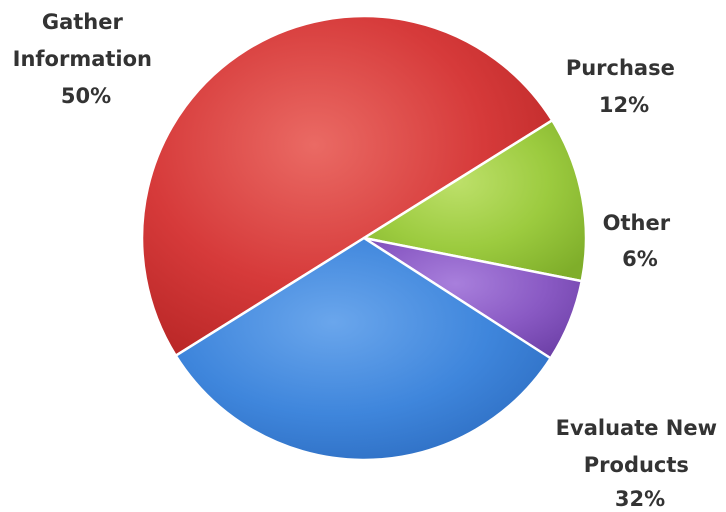  Describe the element at coordinates (636, 428) in the screenshot. I see `slice-label-evaluate-line1: Evaluate New` at that location.